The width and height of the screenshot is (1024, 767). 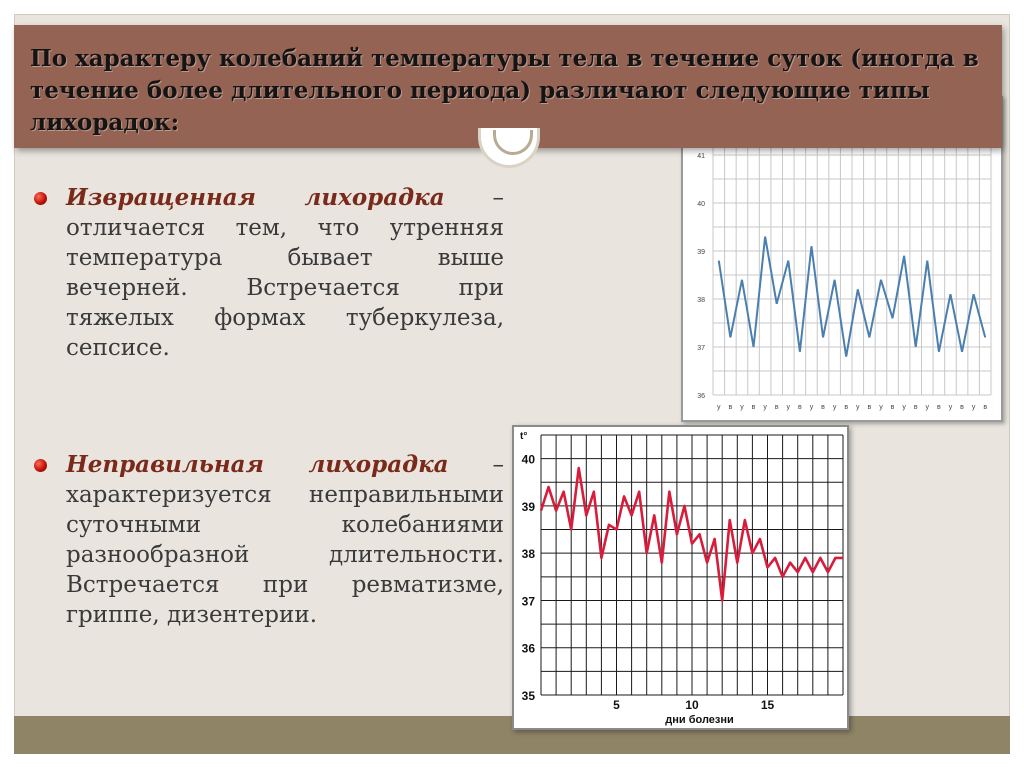 What do you see at coordinates (699, 720) in the screenshot?
I see `x-axis-label: дни болезни` at bounding box center [699, 720].